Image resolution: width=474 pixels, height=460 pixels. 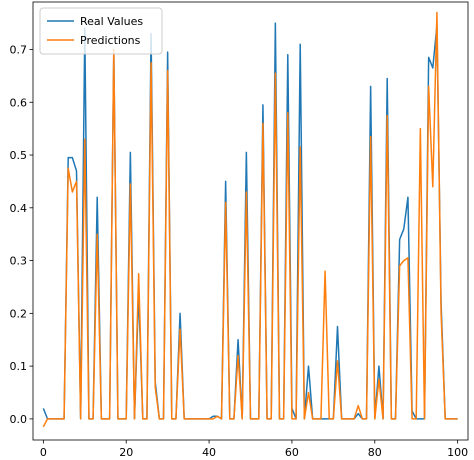 I want to click on y-tick-label: 0.0, so click(x=19, y=419).